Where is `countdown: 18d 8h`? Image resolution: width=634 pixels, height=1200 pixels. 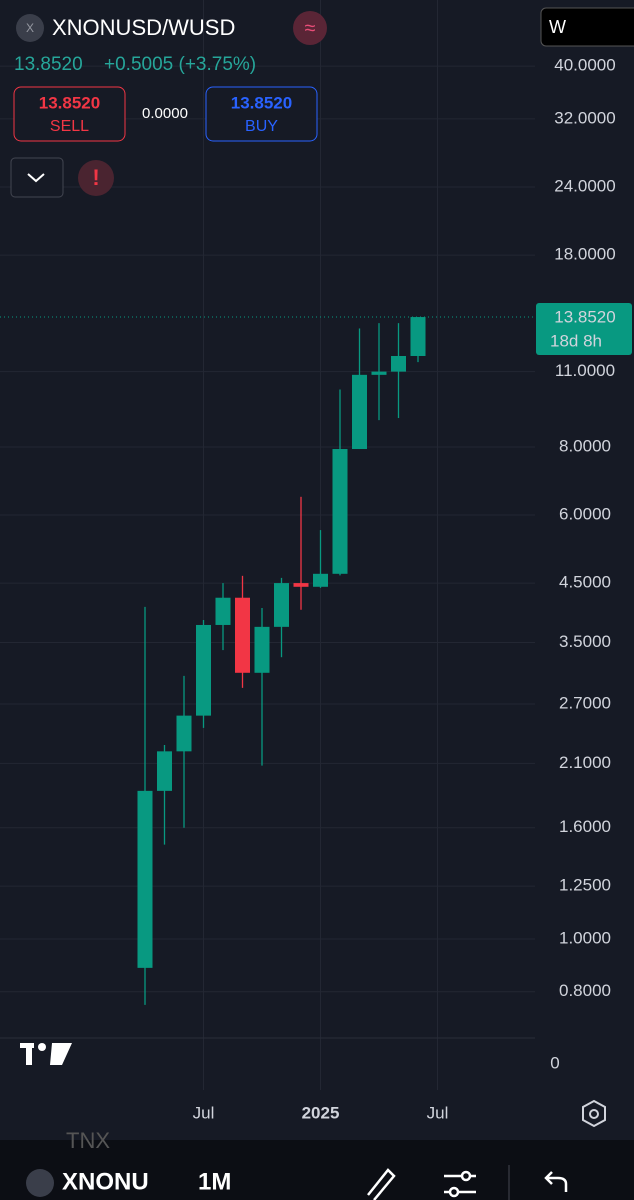
countdown: 18d 8h is located at coordinates (576, 341).